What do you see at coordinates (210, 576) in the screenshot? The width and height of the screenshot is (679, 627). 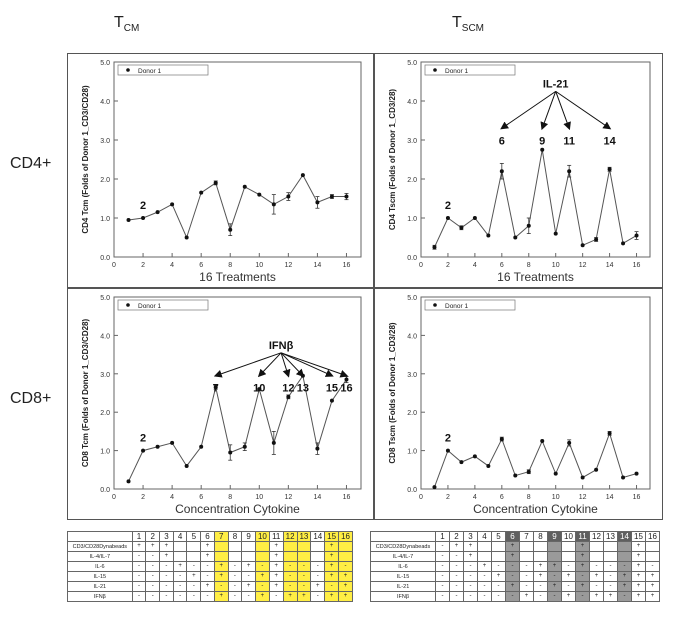 I see `table-row: IL-15- - - - + - + - - + + - - - + +` at bounding box center [210, 576].